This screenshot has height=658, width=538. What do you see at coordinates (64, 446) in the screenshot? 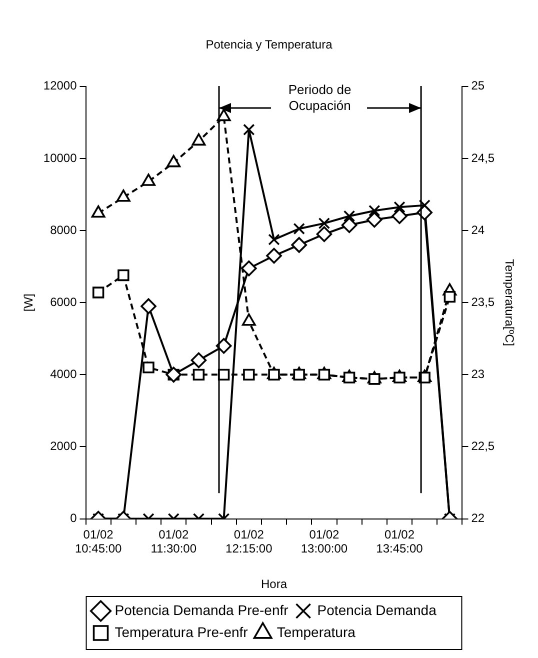
I see `y-tick-label: 2000` at bounding box center [64, 446].